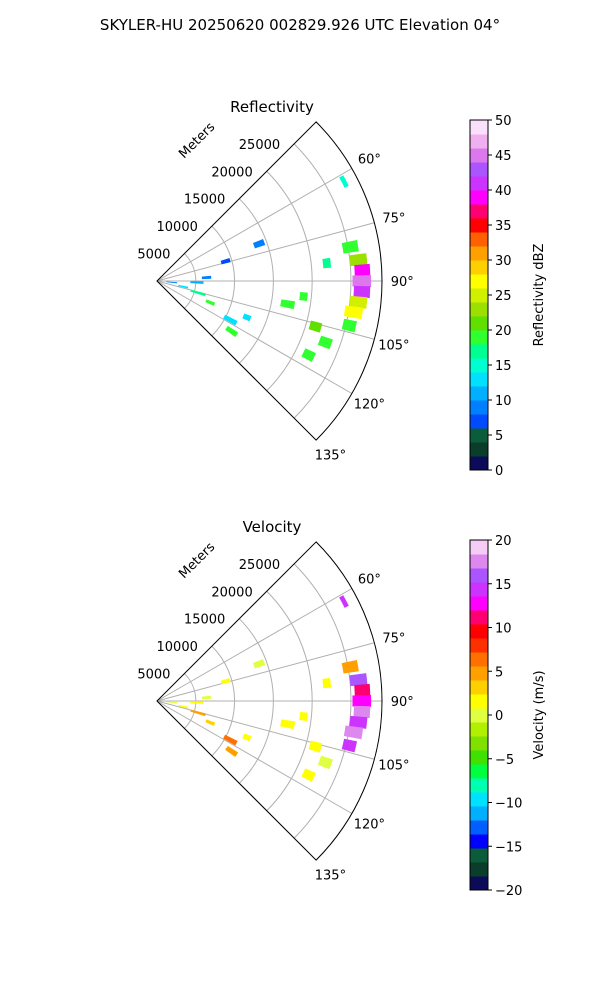  Describe the element at coordinates (539, 295) in the screenshot. I see `colorbar-label: Reflectivity dBZ` at that location.